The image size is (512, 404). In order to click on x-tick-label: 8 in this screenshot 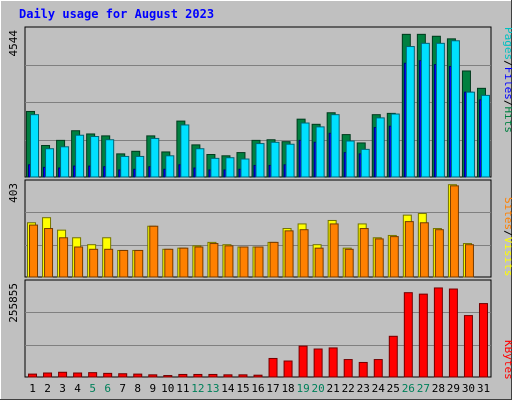, I will do `click(137, 388)`.